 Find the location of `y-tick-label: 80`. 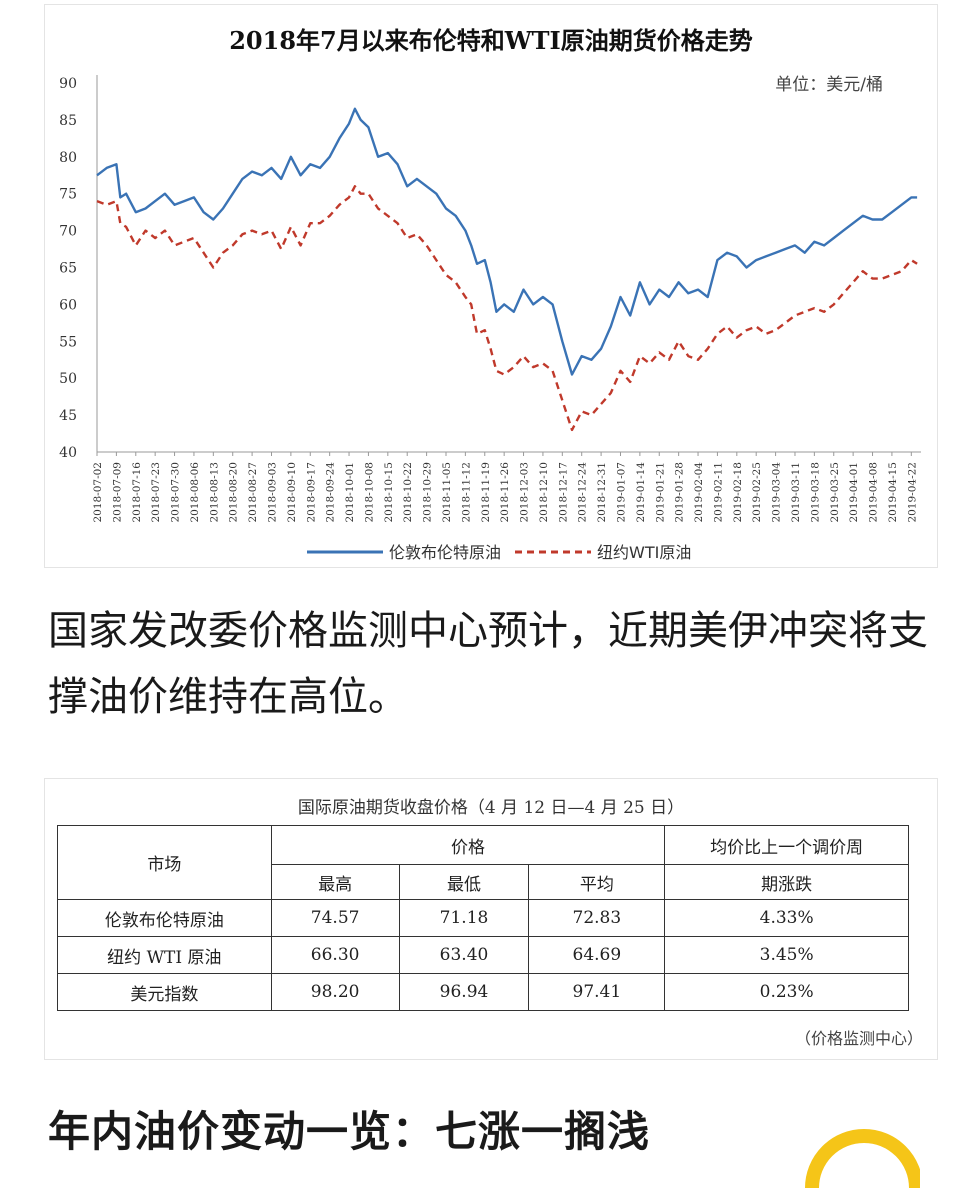

y-tick-label: 80 is located at coordinates (68, 158).